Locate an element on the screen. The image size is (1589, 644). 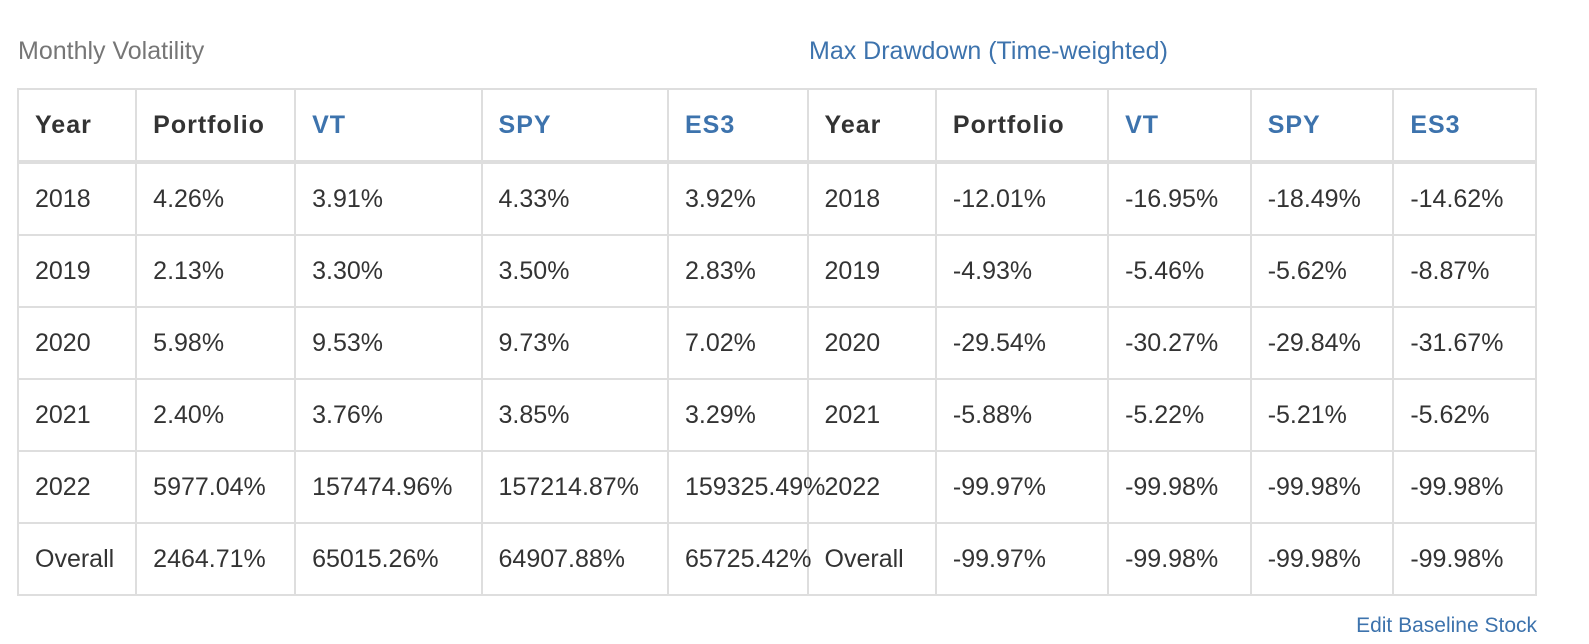
dd-header-portfolio: Portfolio is located at coordinates (1022, 126).